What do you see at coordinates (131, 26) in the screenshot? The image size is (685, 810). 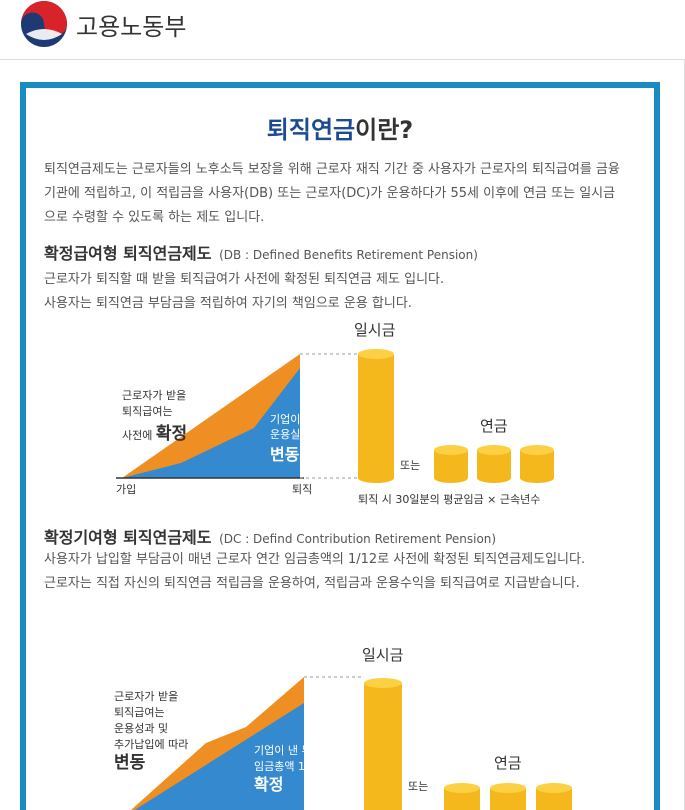 I see `logo-text: 고용노동부` at bounding box center [131, 26].